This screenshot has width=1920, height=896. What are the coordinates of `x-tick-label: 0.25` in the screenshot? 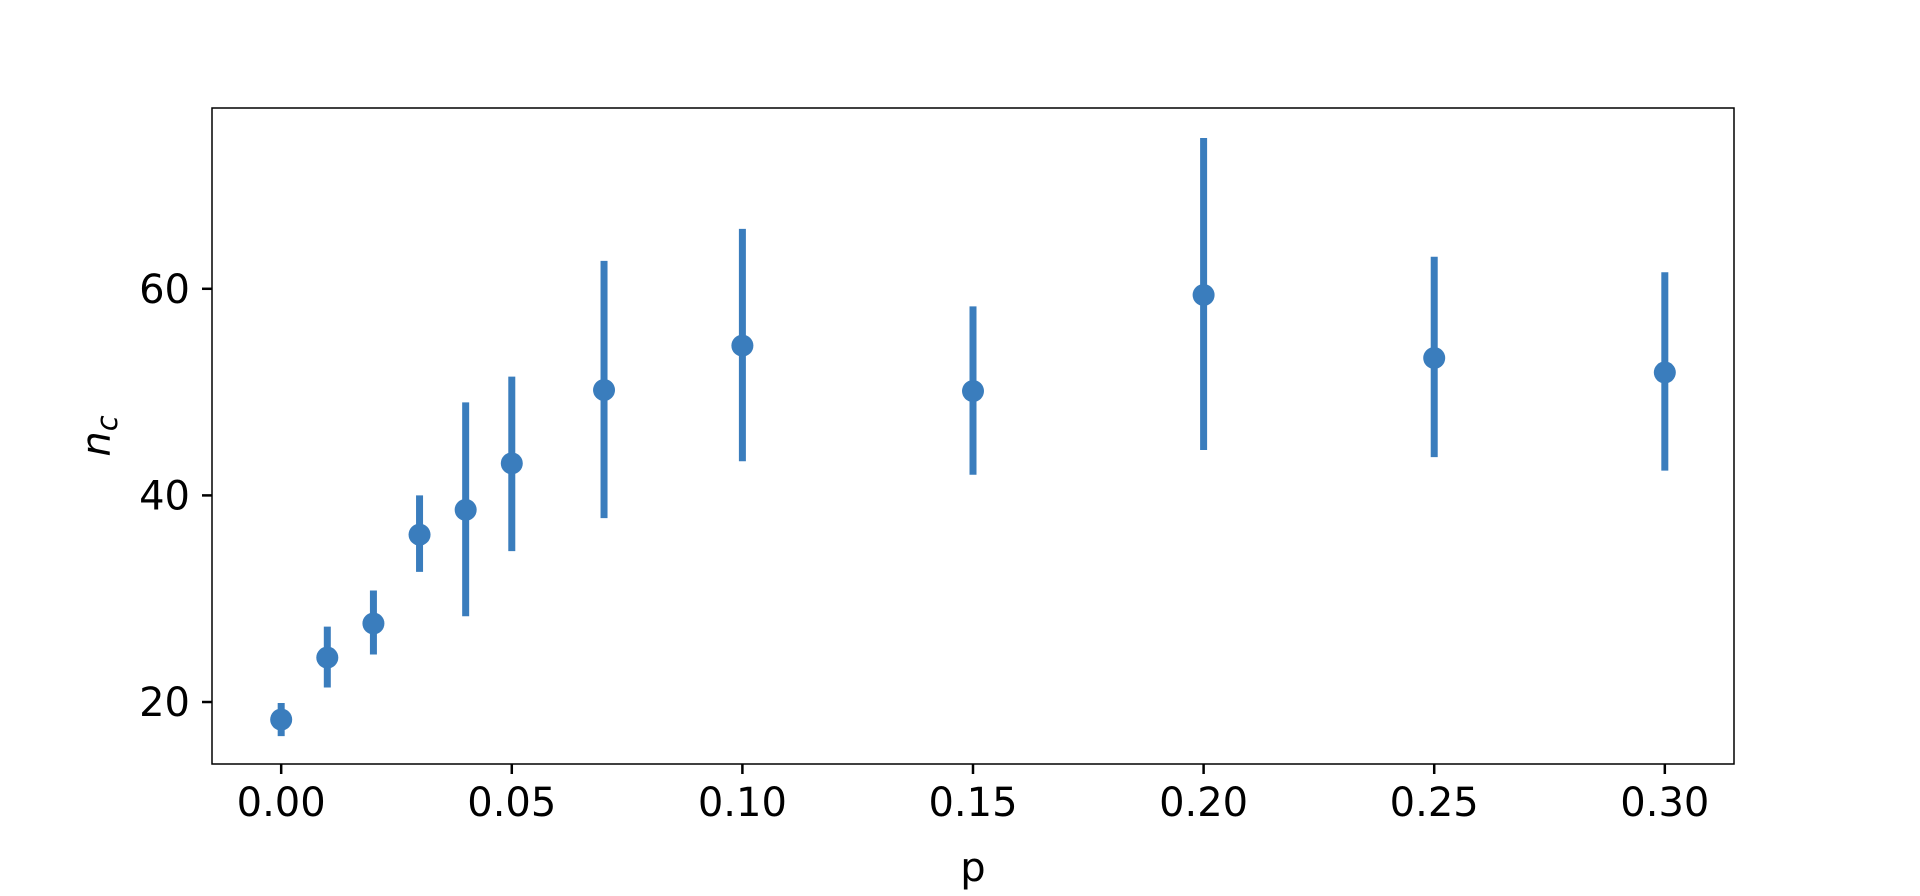 It's located at (1434, 803).